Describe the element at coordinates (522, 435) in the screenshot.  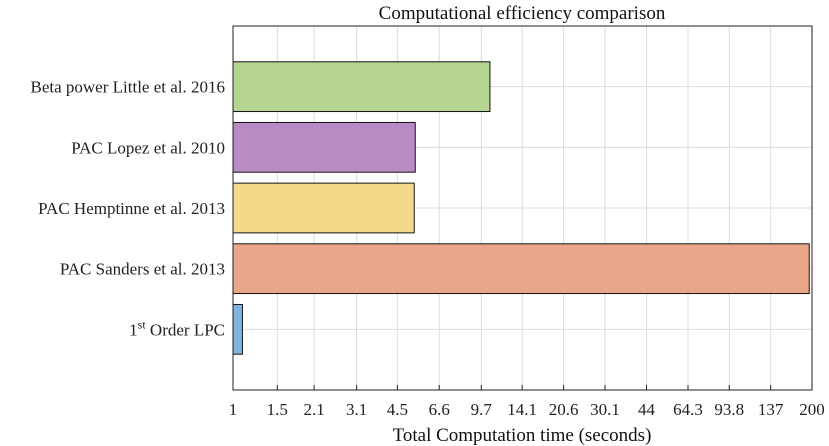
I see `x-axis-label: Total Computation time (seconds)` at that location.